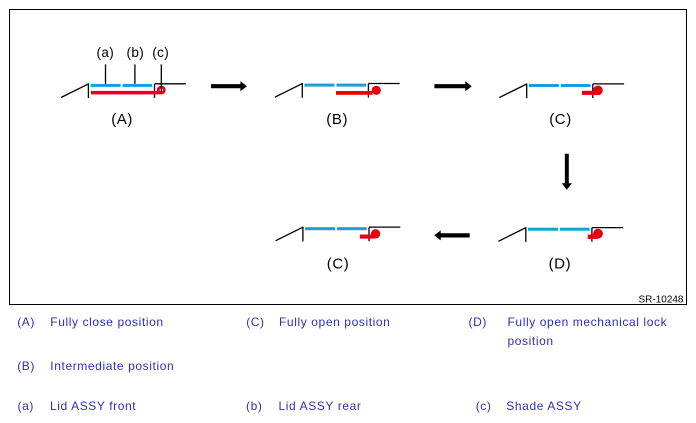 The width and height of the screenshot is (696, 423). What do you see at coordinates (660, 299) in the screenshot?
I see `svg-text: SR-10248` at bounding box center [660, 299].